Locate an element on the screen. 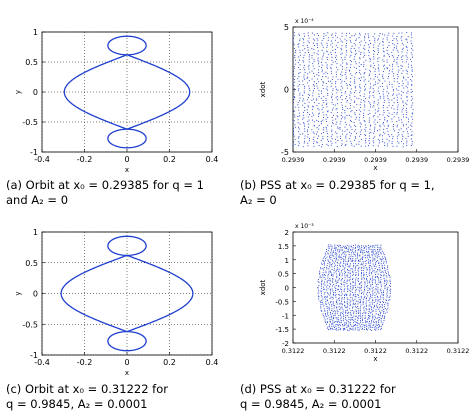 This screenshot has width=474, height=417. x-tick-label-c: 0.4 is located at coordinates (212, 362).